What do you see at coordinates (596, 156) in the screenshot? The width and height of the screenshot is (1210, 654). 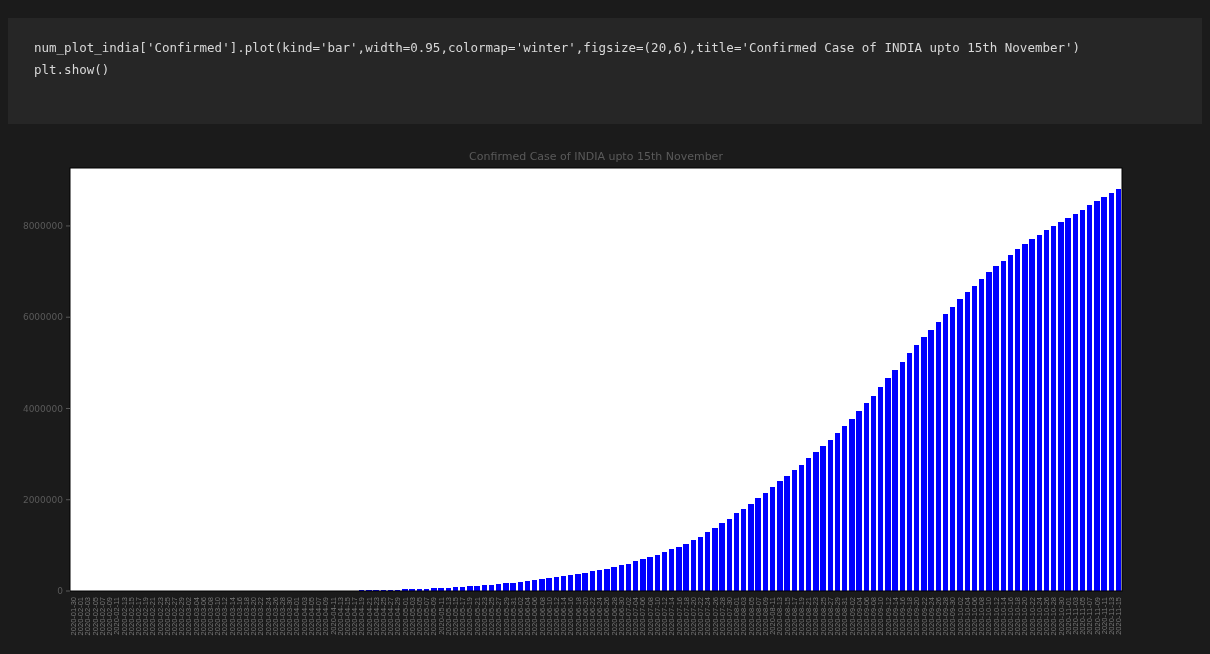 I see `chart-title: Confirmed Case of INDIA upto 15th November` at bounding box center [596, 156].